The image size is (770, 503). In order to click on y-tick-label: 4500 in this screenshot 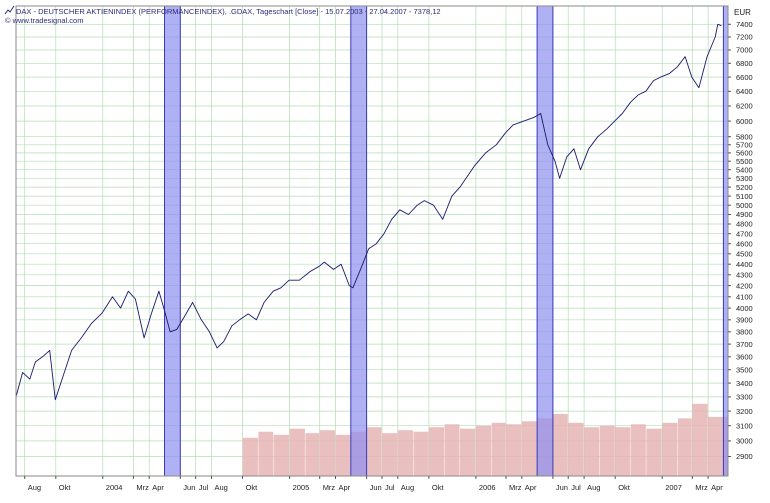, I will do `click(744, 254)`.